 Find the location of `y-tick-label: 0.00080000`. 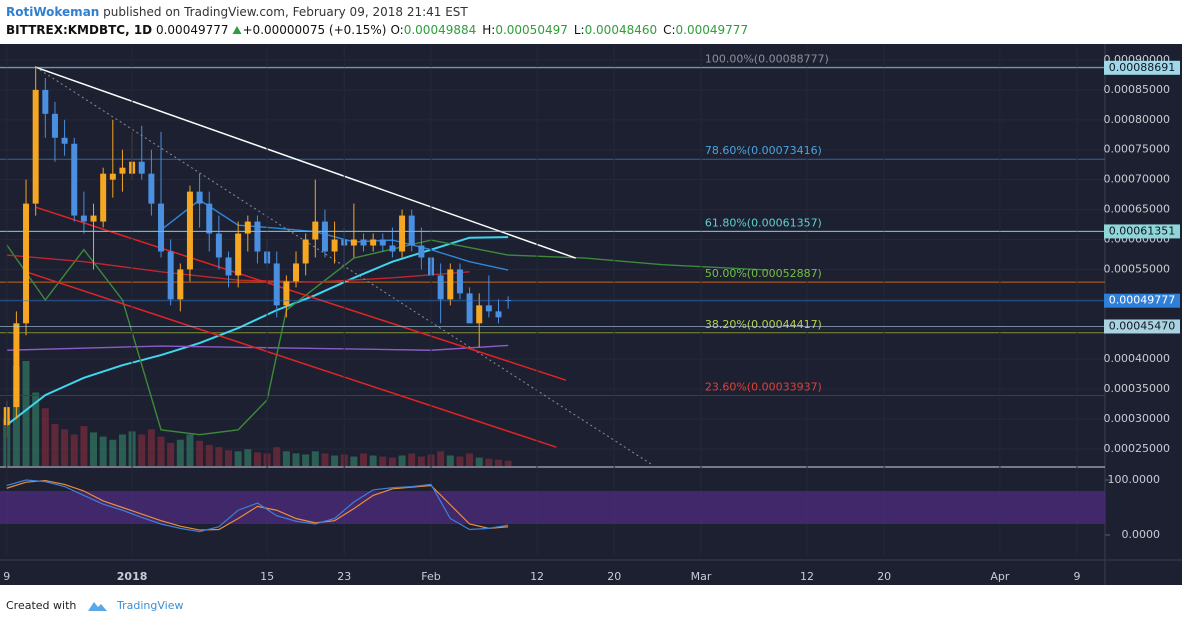

y-tick-label: 0.00080000 is located at coordinates (1137, 119).